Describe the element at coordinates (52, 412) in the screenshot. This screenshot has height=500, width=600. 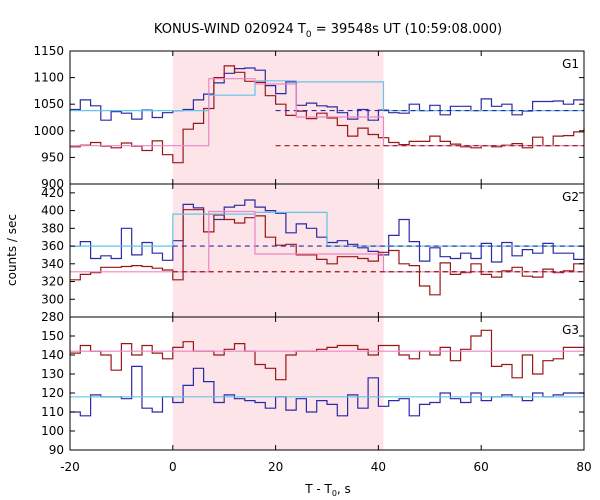
I see `y-tick-label: 110` at that location.